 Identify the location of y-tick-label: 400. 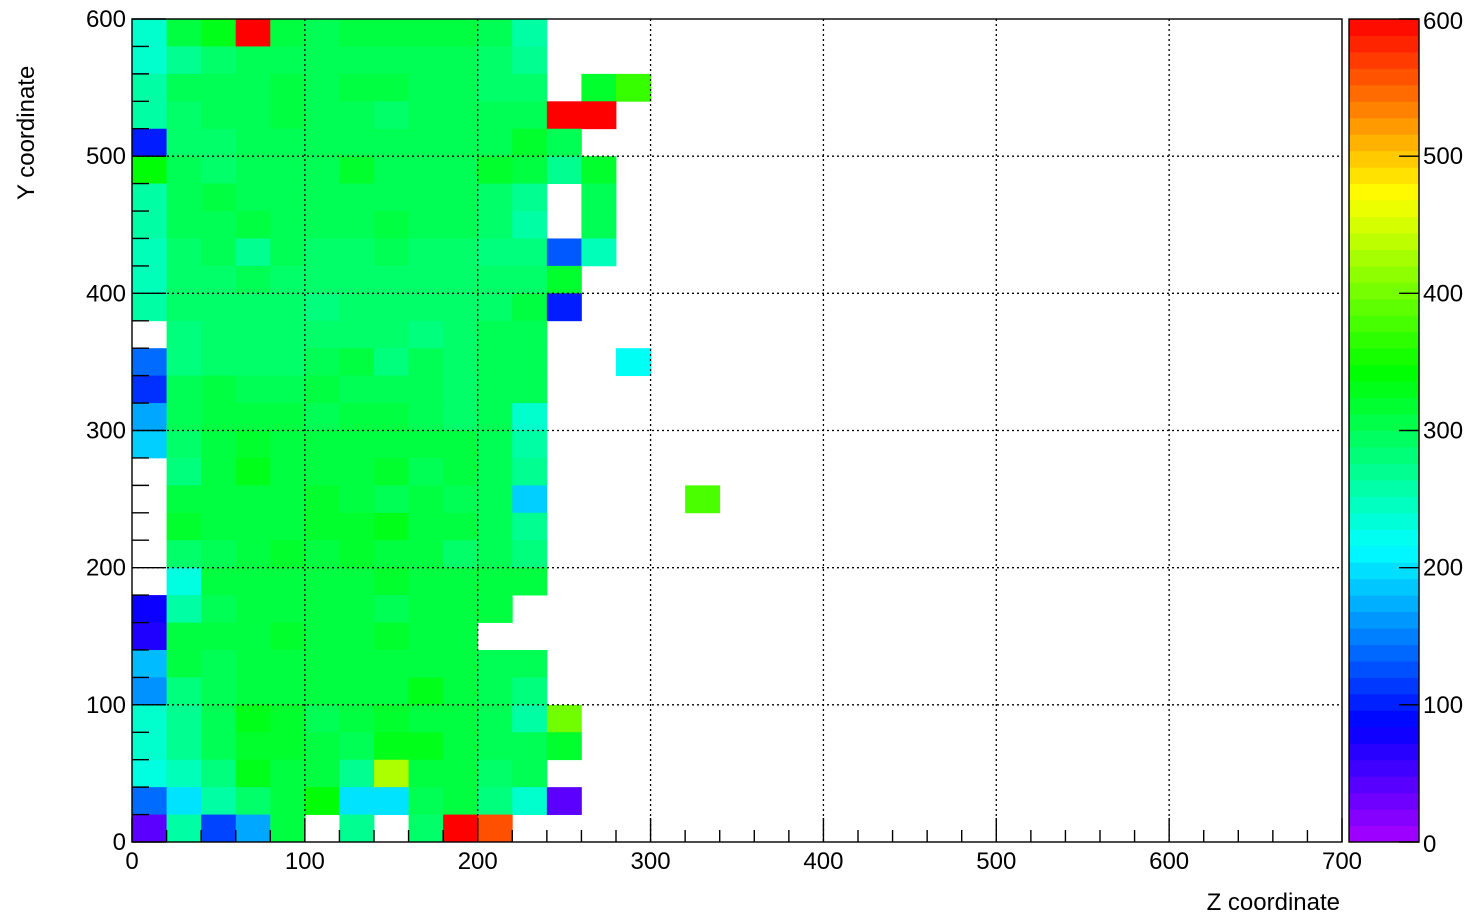
(106, 293).